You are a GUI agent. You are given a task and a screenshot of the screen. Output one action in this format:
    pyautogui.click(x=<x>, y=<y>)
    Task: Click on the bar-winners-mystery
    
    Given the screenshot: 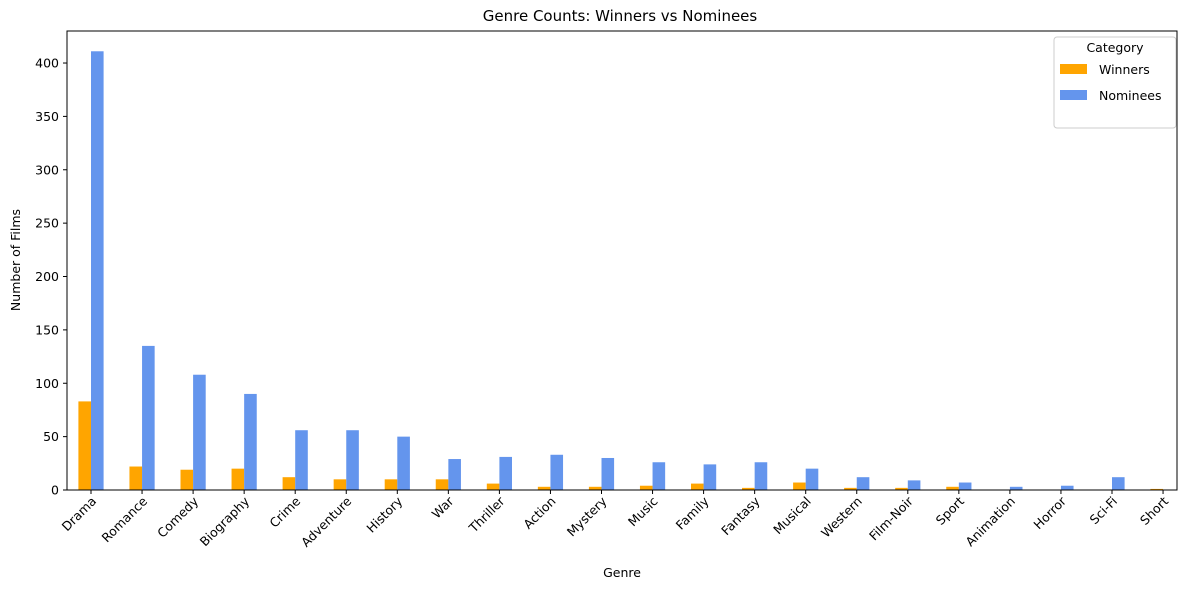 What is the action you would take?
    pyautogui.click(x=595, y=488)
    